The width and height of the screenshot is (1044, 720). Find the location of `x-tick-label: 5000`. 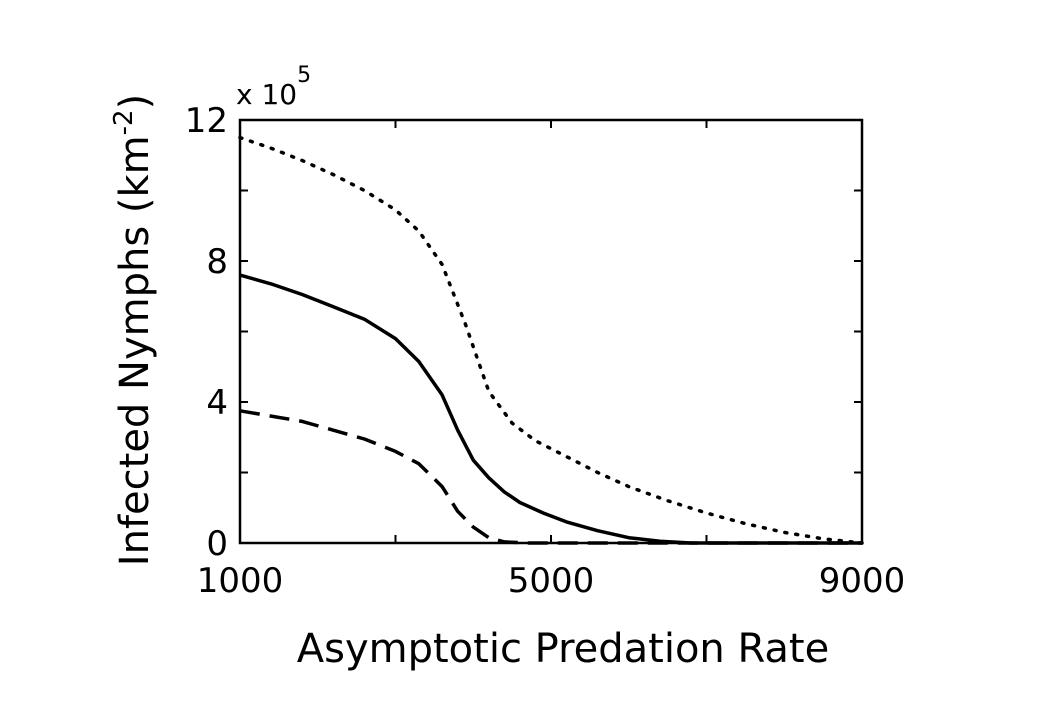

x-tick-label: 5000 is located at coordinates (551, 581).